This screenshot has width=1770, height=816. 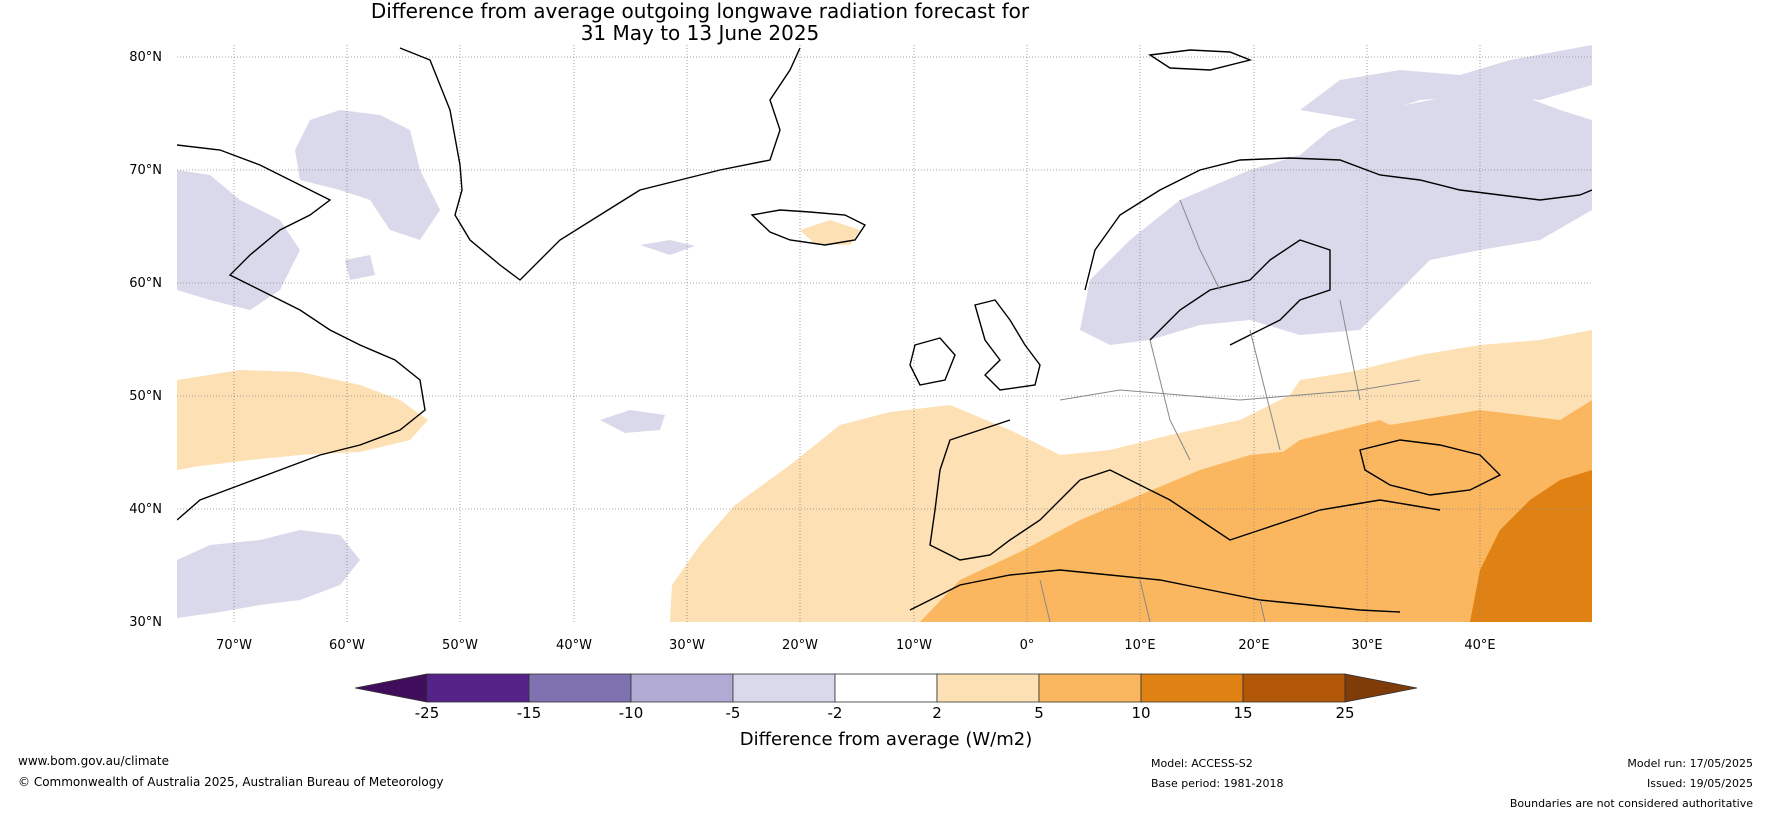 I want to click on colorbar-extend-high, so click(x=1381, y=688).